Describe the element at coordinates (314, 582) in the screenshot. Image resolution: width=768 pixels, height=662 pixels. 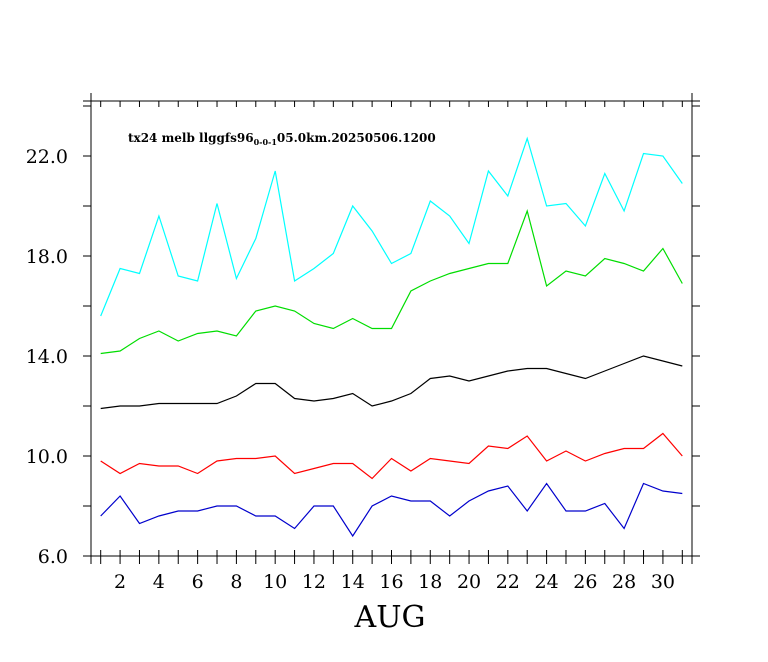
I see `x-tick-label: 12` at that location.